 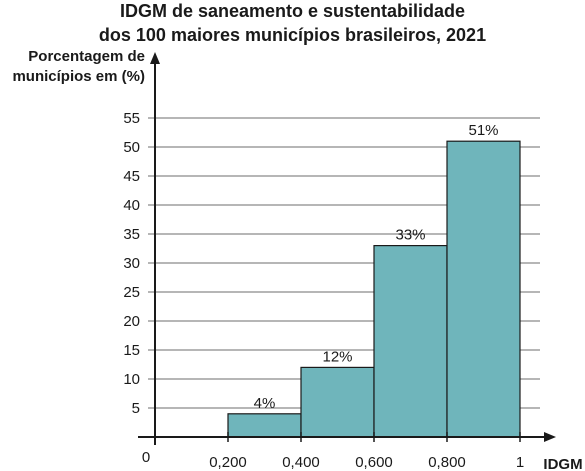 What do you see at coordinates (131, 379) in the screenshot?
I see `y-tick-label-10: 10` at bounding box center [131, 379].